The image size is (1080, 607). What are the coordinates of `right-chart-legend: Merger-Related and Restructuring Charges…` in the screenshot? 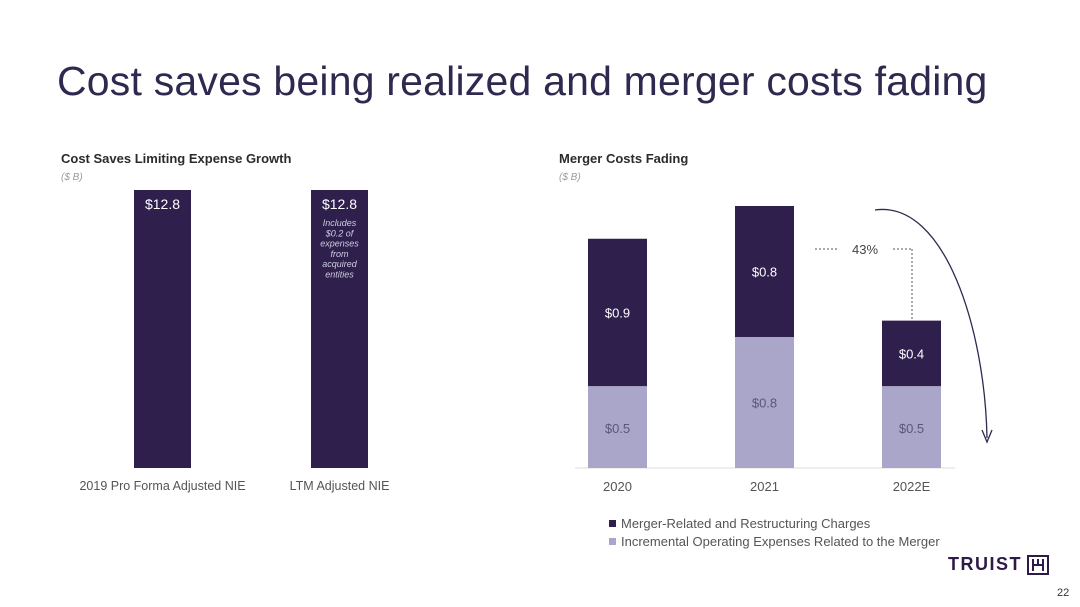 It's located at (774, 532).